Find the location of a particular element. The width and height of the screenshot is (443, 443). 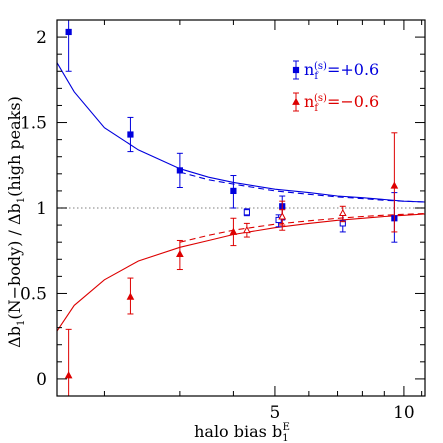

y-tick-label: 0.5 is located at coordinates (33, 294).